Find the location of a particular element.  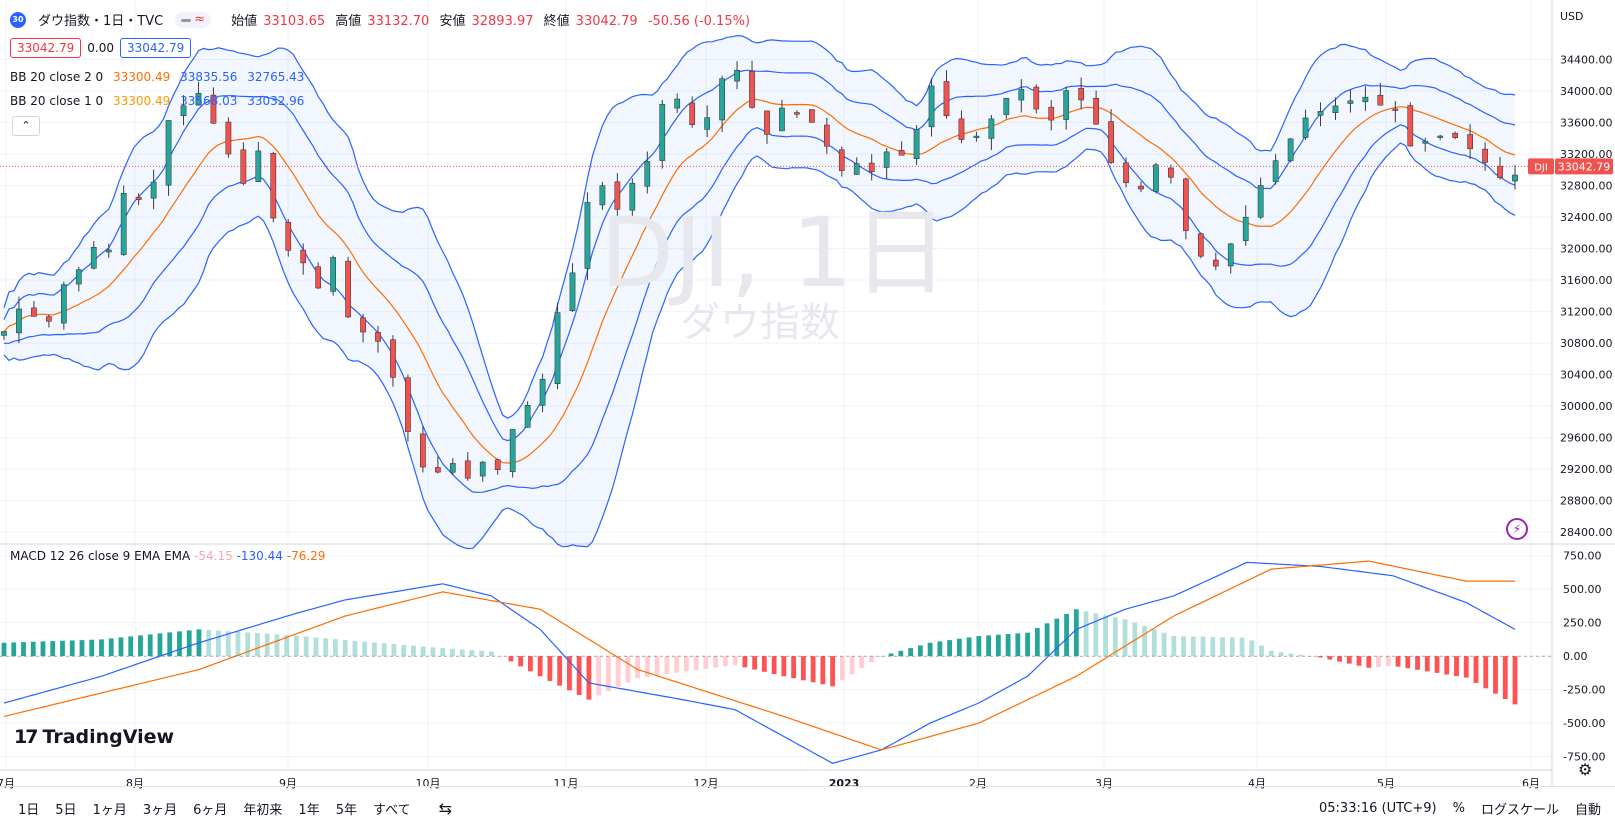

timeframe-6m: 6ヶ月 is located at coordinates (210, 810).